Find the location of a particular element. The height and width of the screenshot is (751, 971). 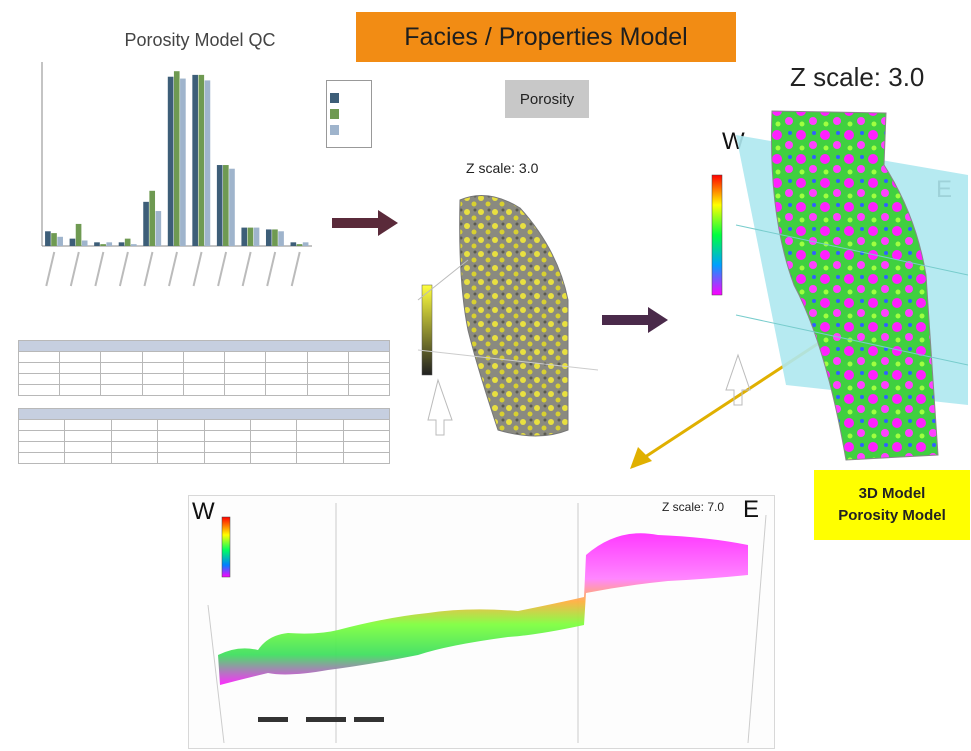

porosity-tag: Porosity is located at coordinates (547, 99).